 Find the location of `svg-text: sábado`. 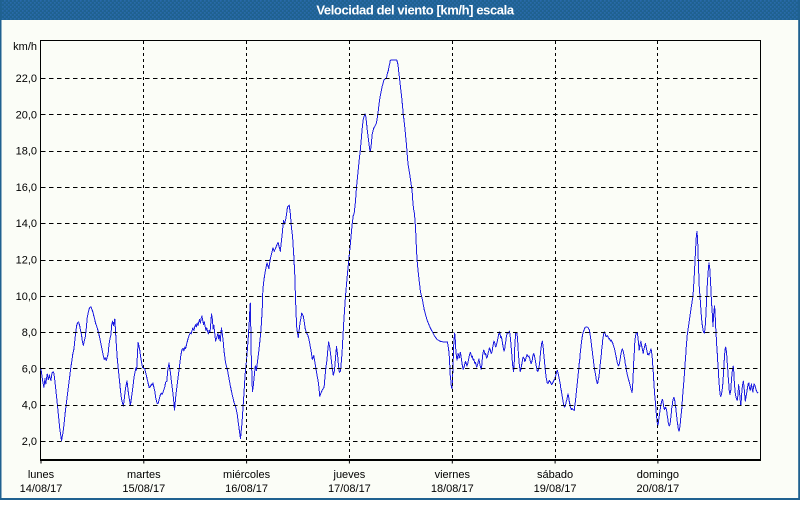

svg-text: sábado is located at coordinates (555, 475).